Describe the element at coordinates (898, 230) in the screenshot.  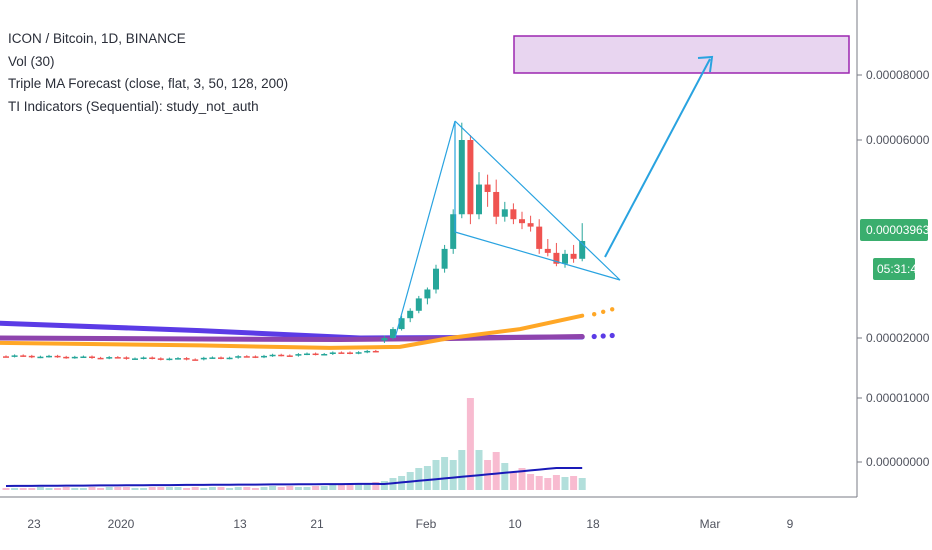
I see `current-price-label: 0.00003963` at that location.